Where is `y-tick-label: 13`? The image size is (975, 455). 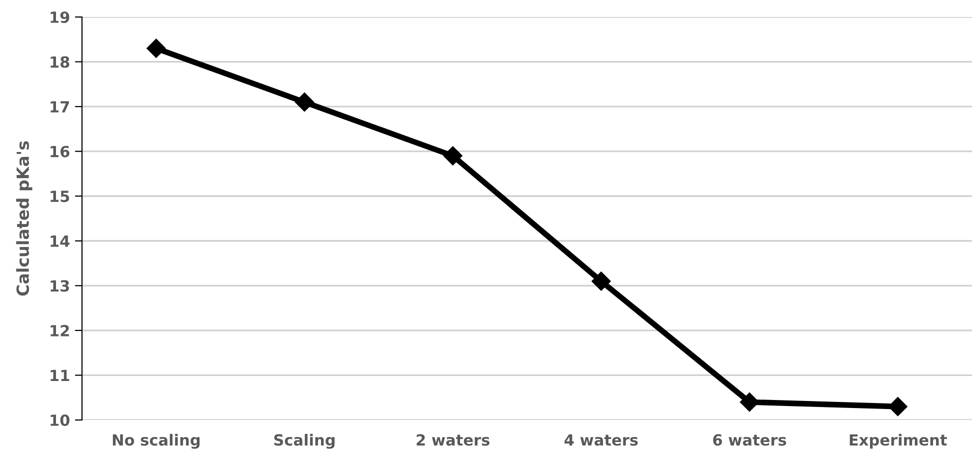 y-tick-label: 13 is located at coordinates (59, 286).